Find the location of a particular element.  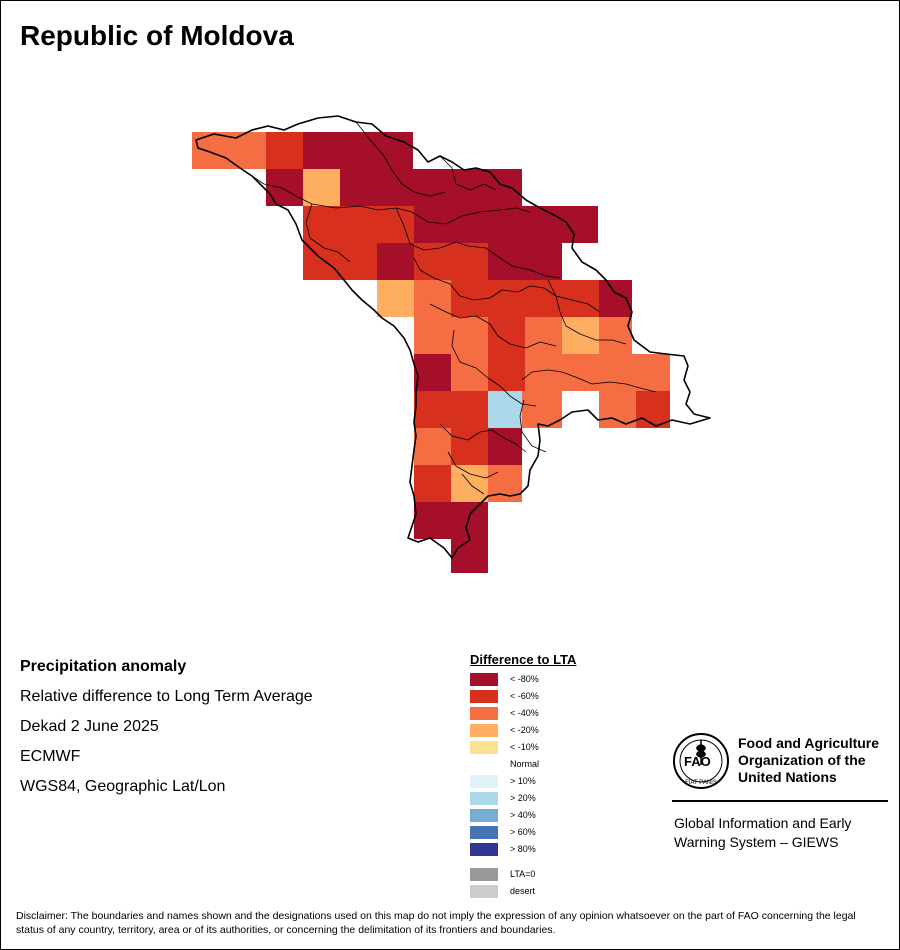

legend-label: > 80% is located at coordinates (523, 849).